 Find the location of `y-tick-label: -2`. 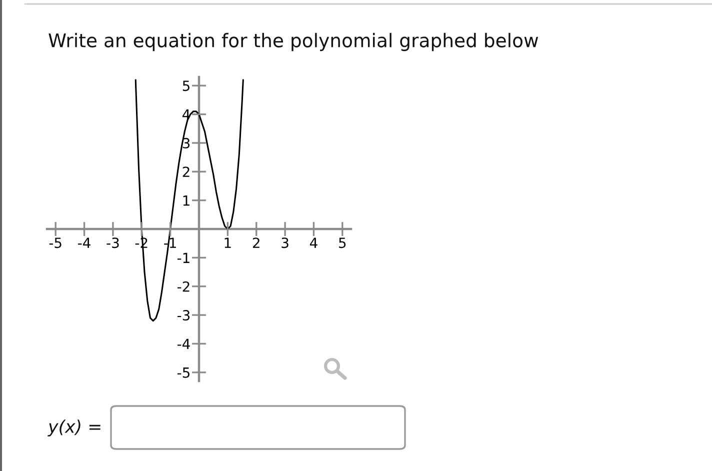

y-tick-label: -2 is located at coordinates (184, 286).